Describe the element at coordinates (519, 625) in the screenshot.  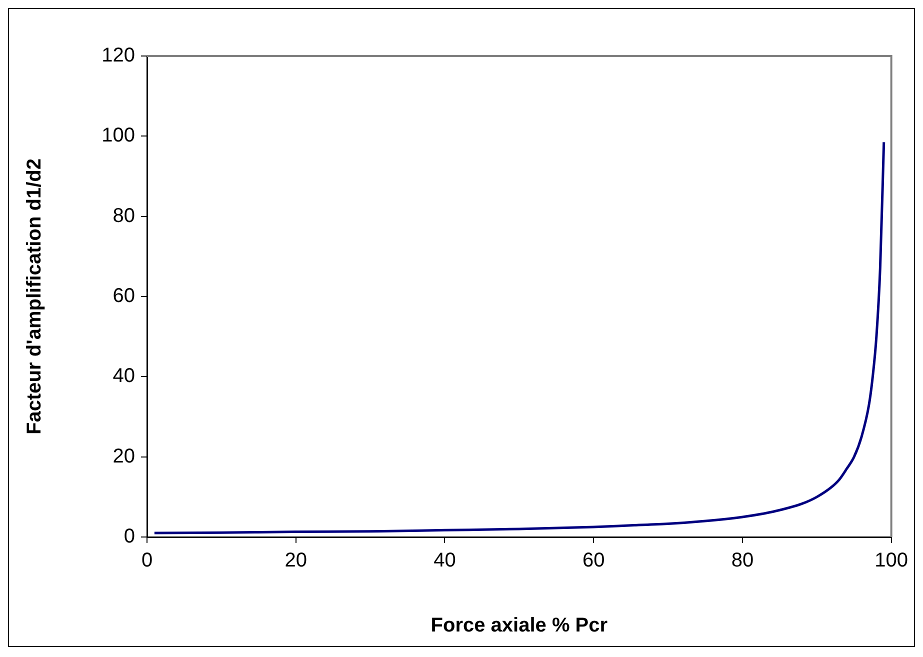
I see `x-axis-title: Force axiale % Pcr` at that location.